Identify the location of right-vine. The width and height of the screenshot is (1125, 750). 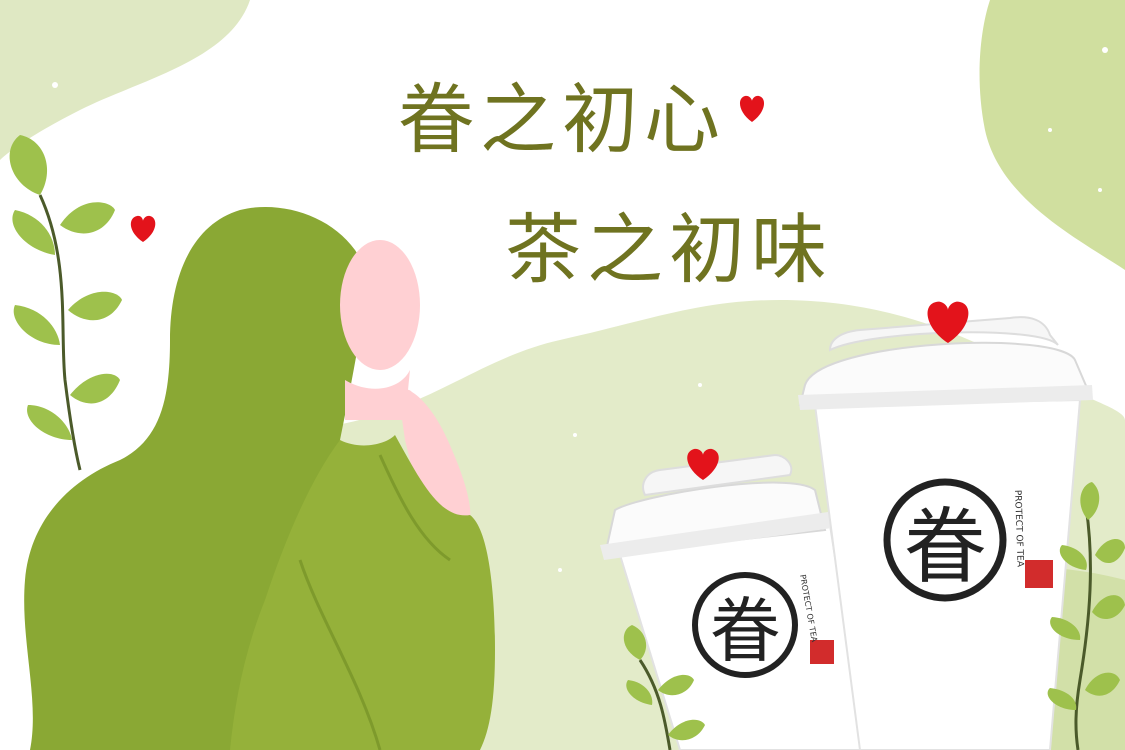
(1086, 616).